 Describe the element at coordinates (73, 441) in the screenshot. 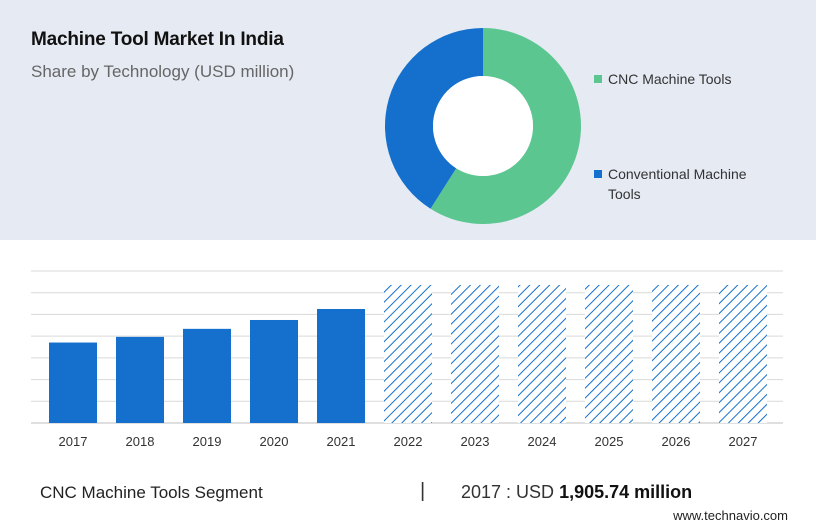

I see `x-tick-label-2017: 2017` at that location.